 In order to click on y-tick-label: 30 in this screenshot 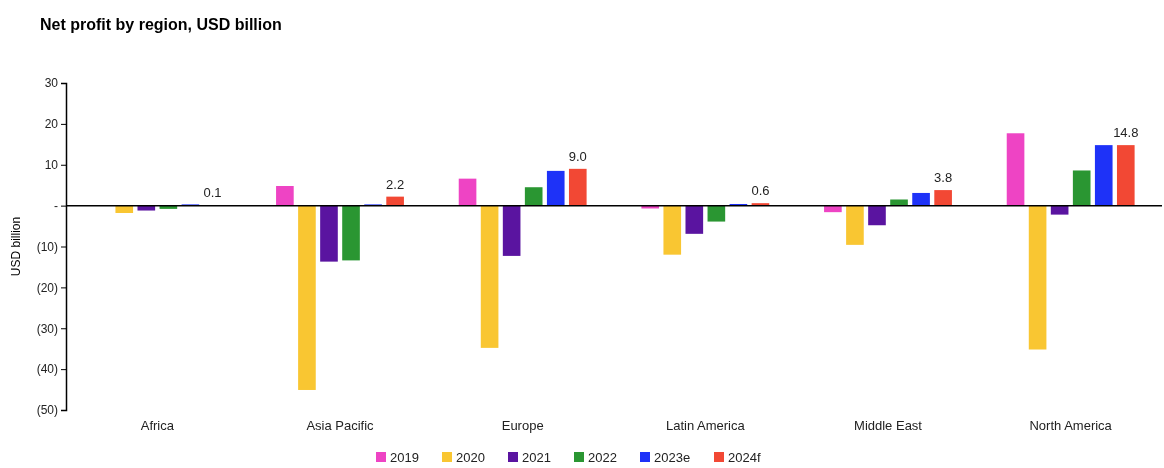, I will do `click(51, 83)`.